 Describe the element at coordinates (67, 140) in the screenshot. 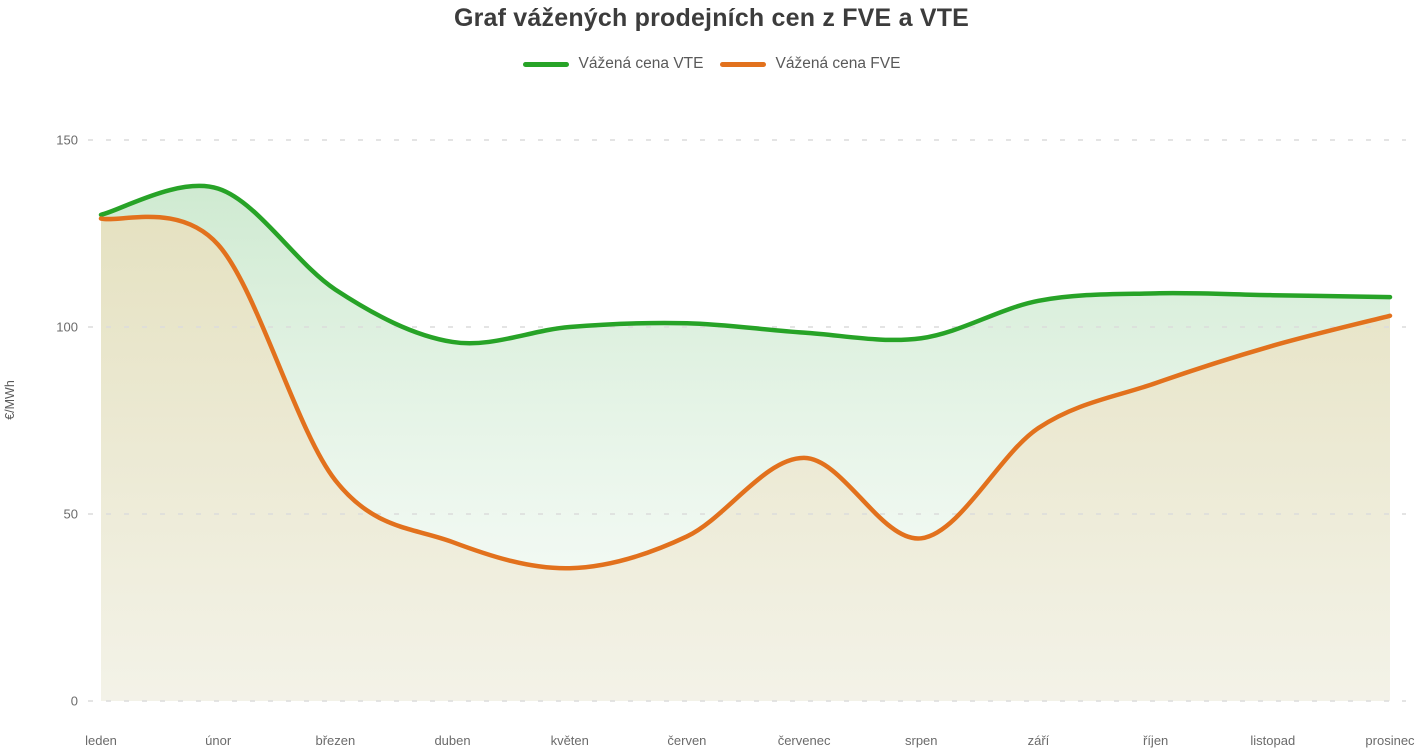

I see `y-tick-label-150: 150` at that location.